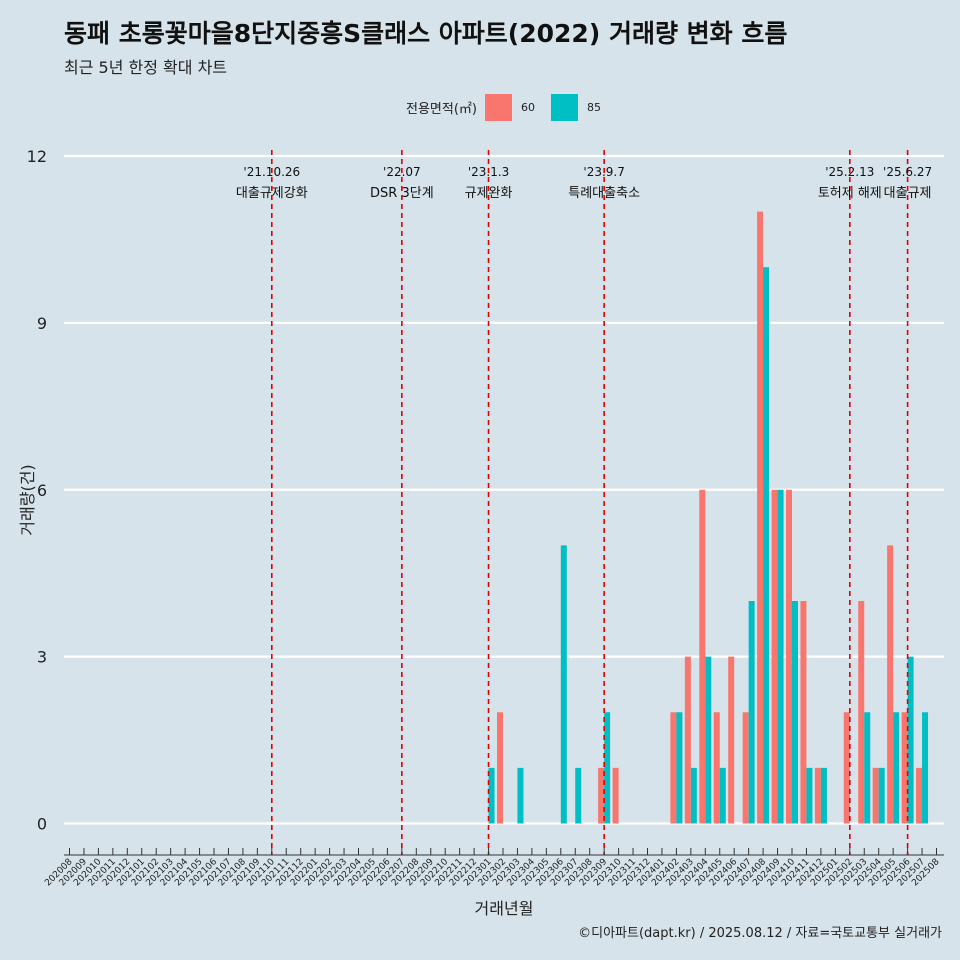 This screenshot has height=960, width=960. Describe the element at coordinates (42, 490) in the screenshot. I see `y-tick-label: 6` at that location.